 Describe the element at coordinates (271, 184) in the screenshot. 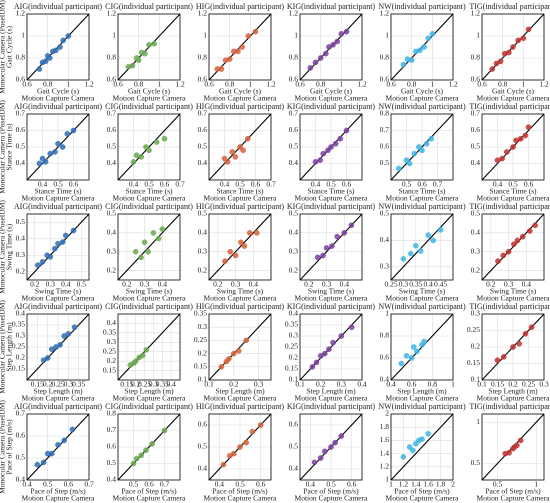

I see `x-tick-label: 0.7` at that location.